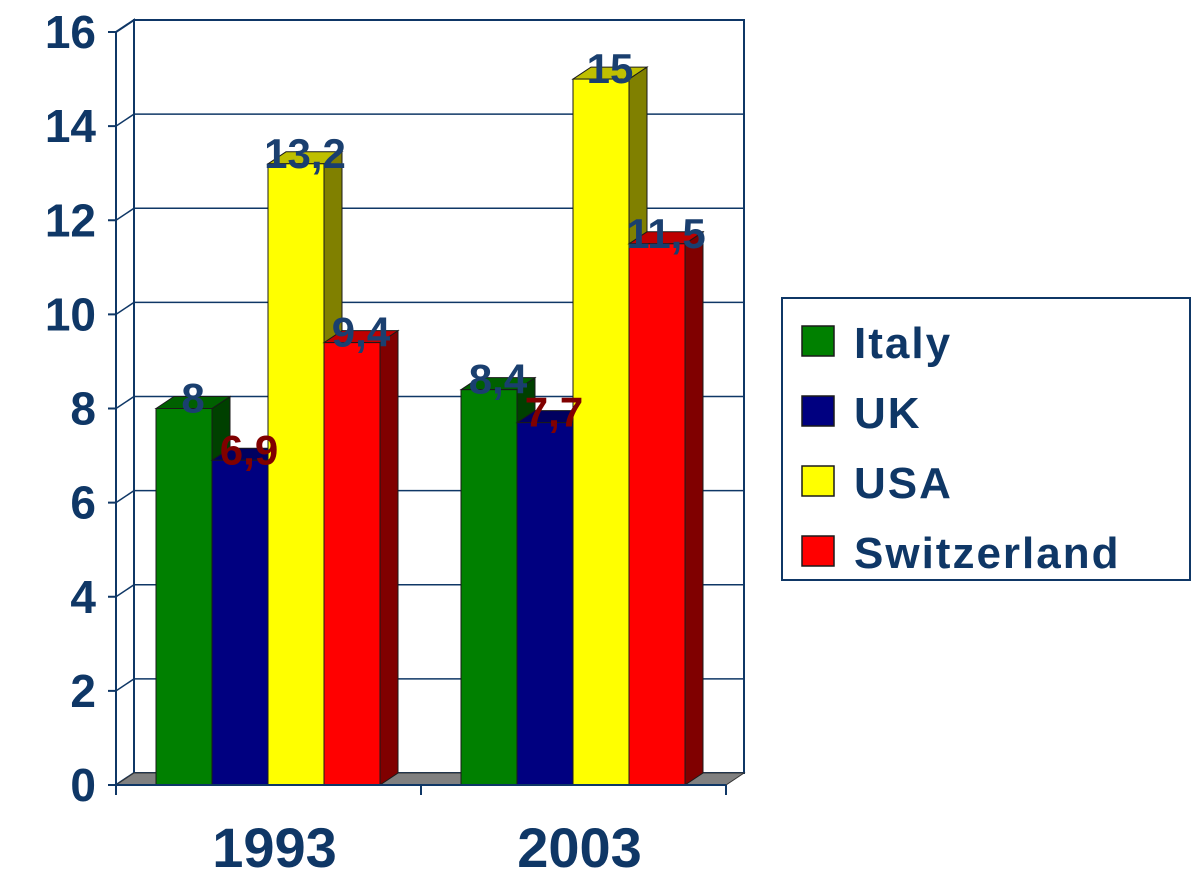 This screenshot has height=871, width=1192. I want to click on data-label-usa-1993: 13,2, so click(305, 153).